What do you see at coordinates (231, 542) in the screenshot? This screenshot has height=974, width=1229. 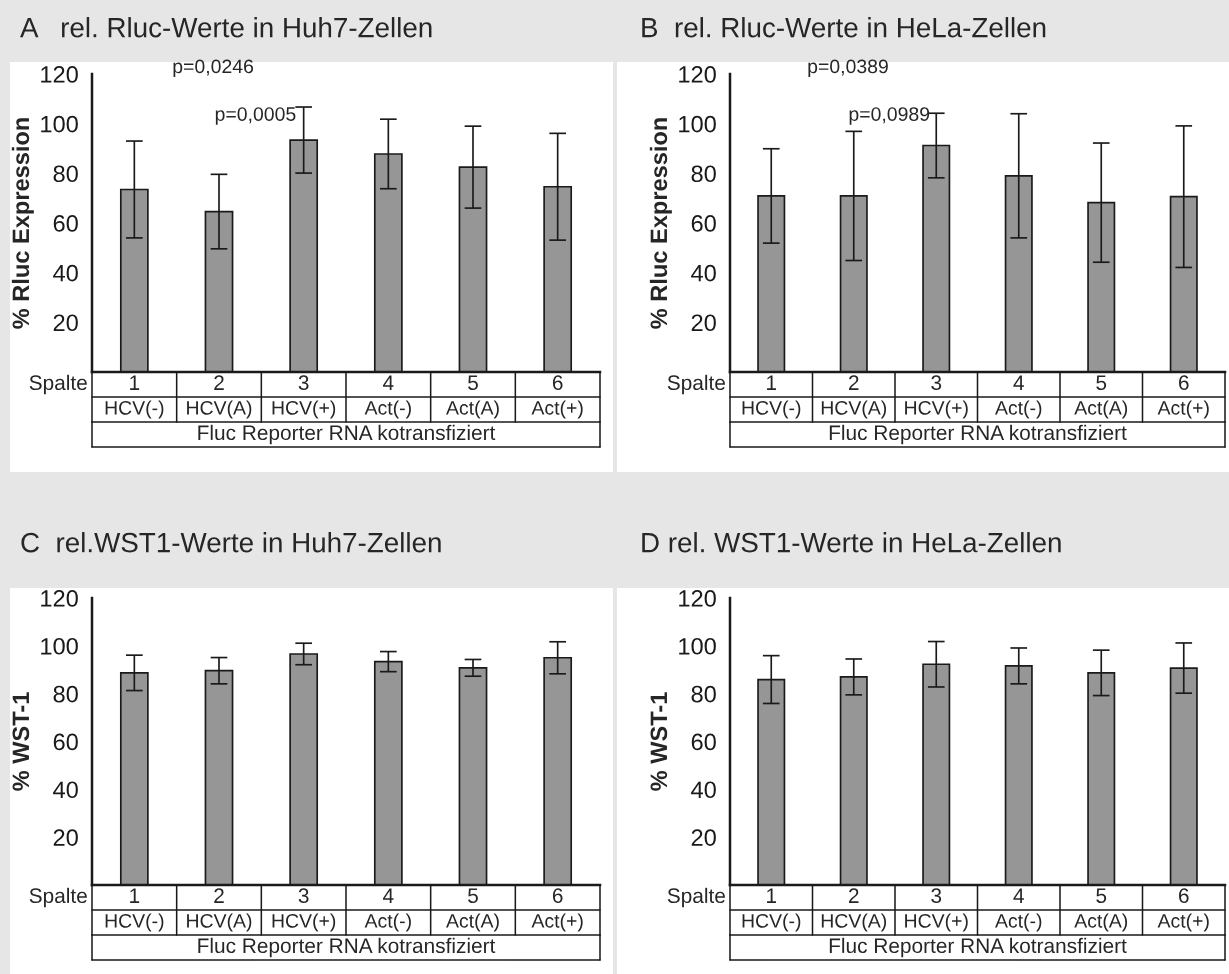 I see `chart-title: C rel.WST1-Werte in Huh7-Zellen` at bounding box center [231, 542].